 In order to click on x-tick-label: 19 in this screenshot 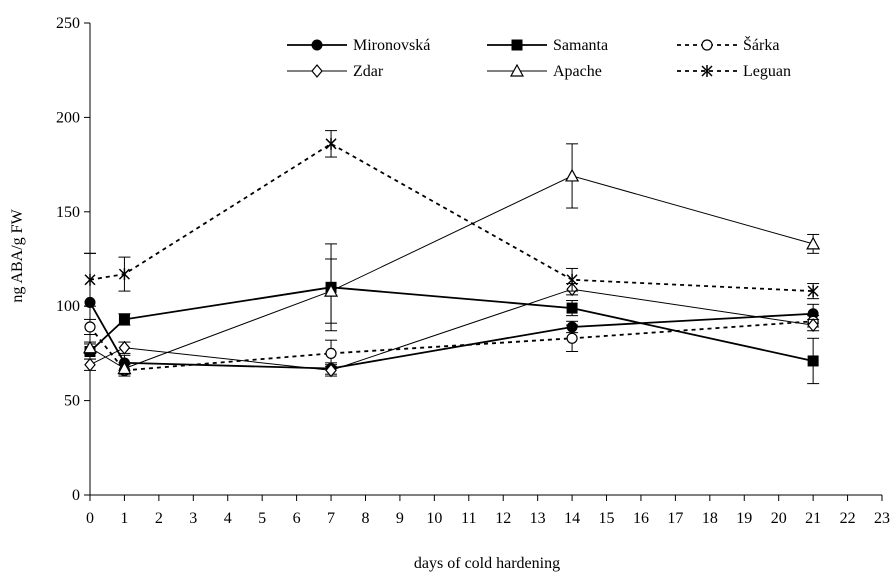, I will do `click(744, 518)`.